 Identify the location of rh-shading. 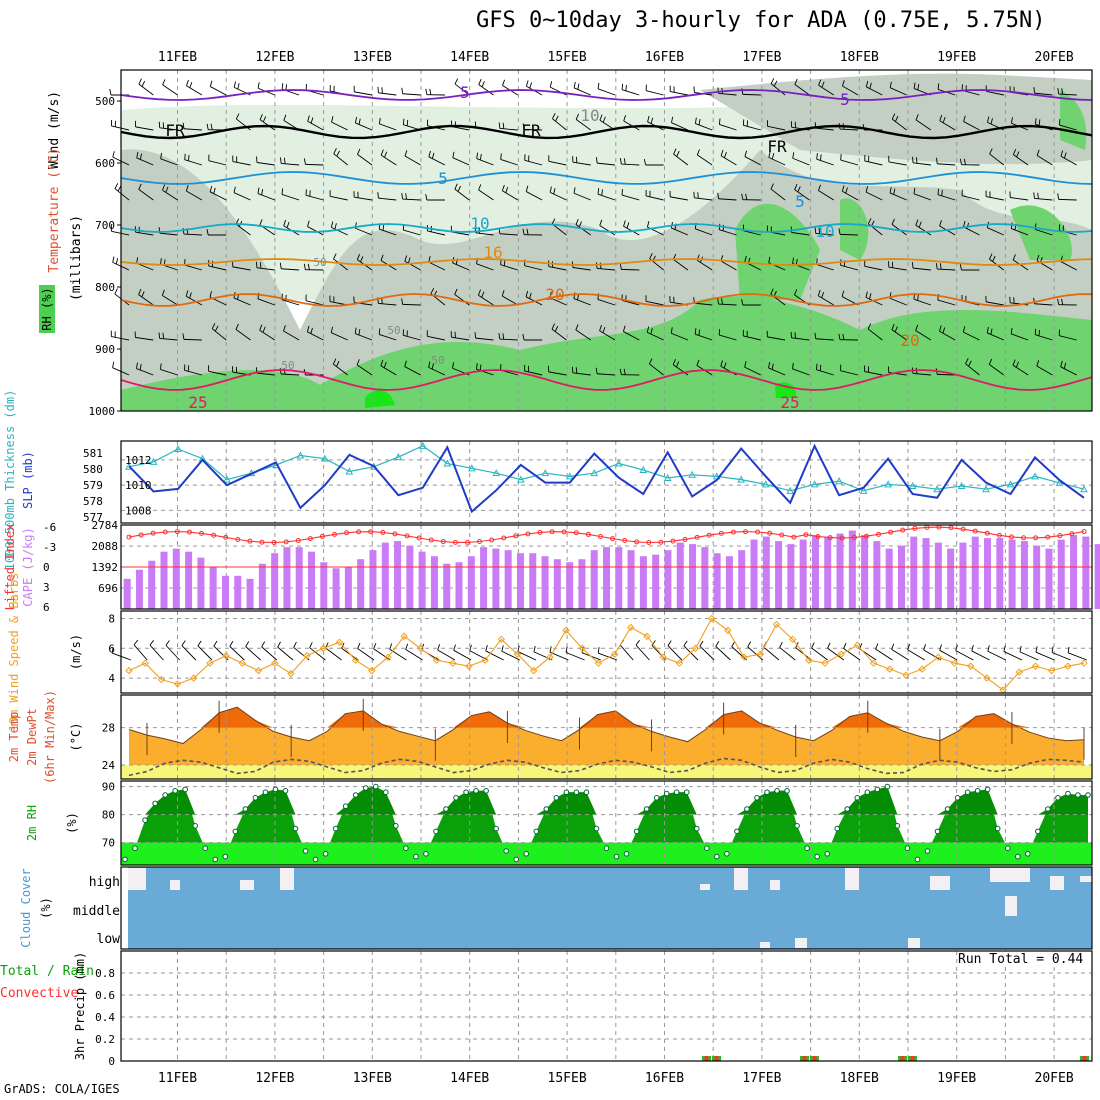
(1041, 232).